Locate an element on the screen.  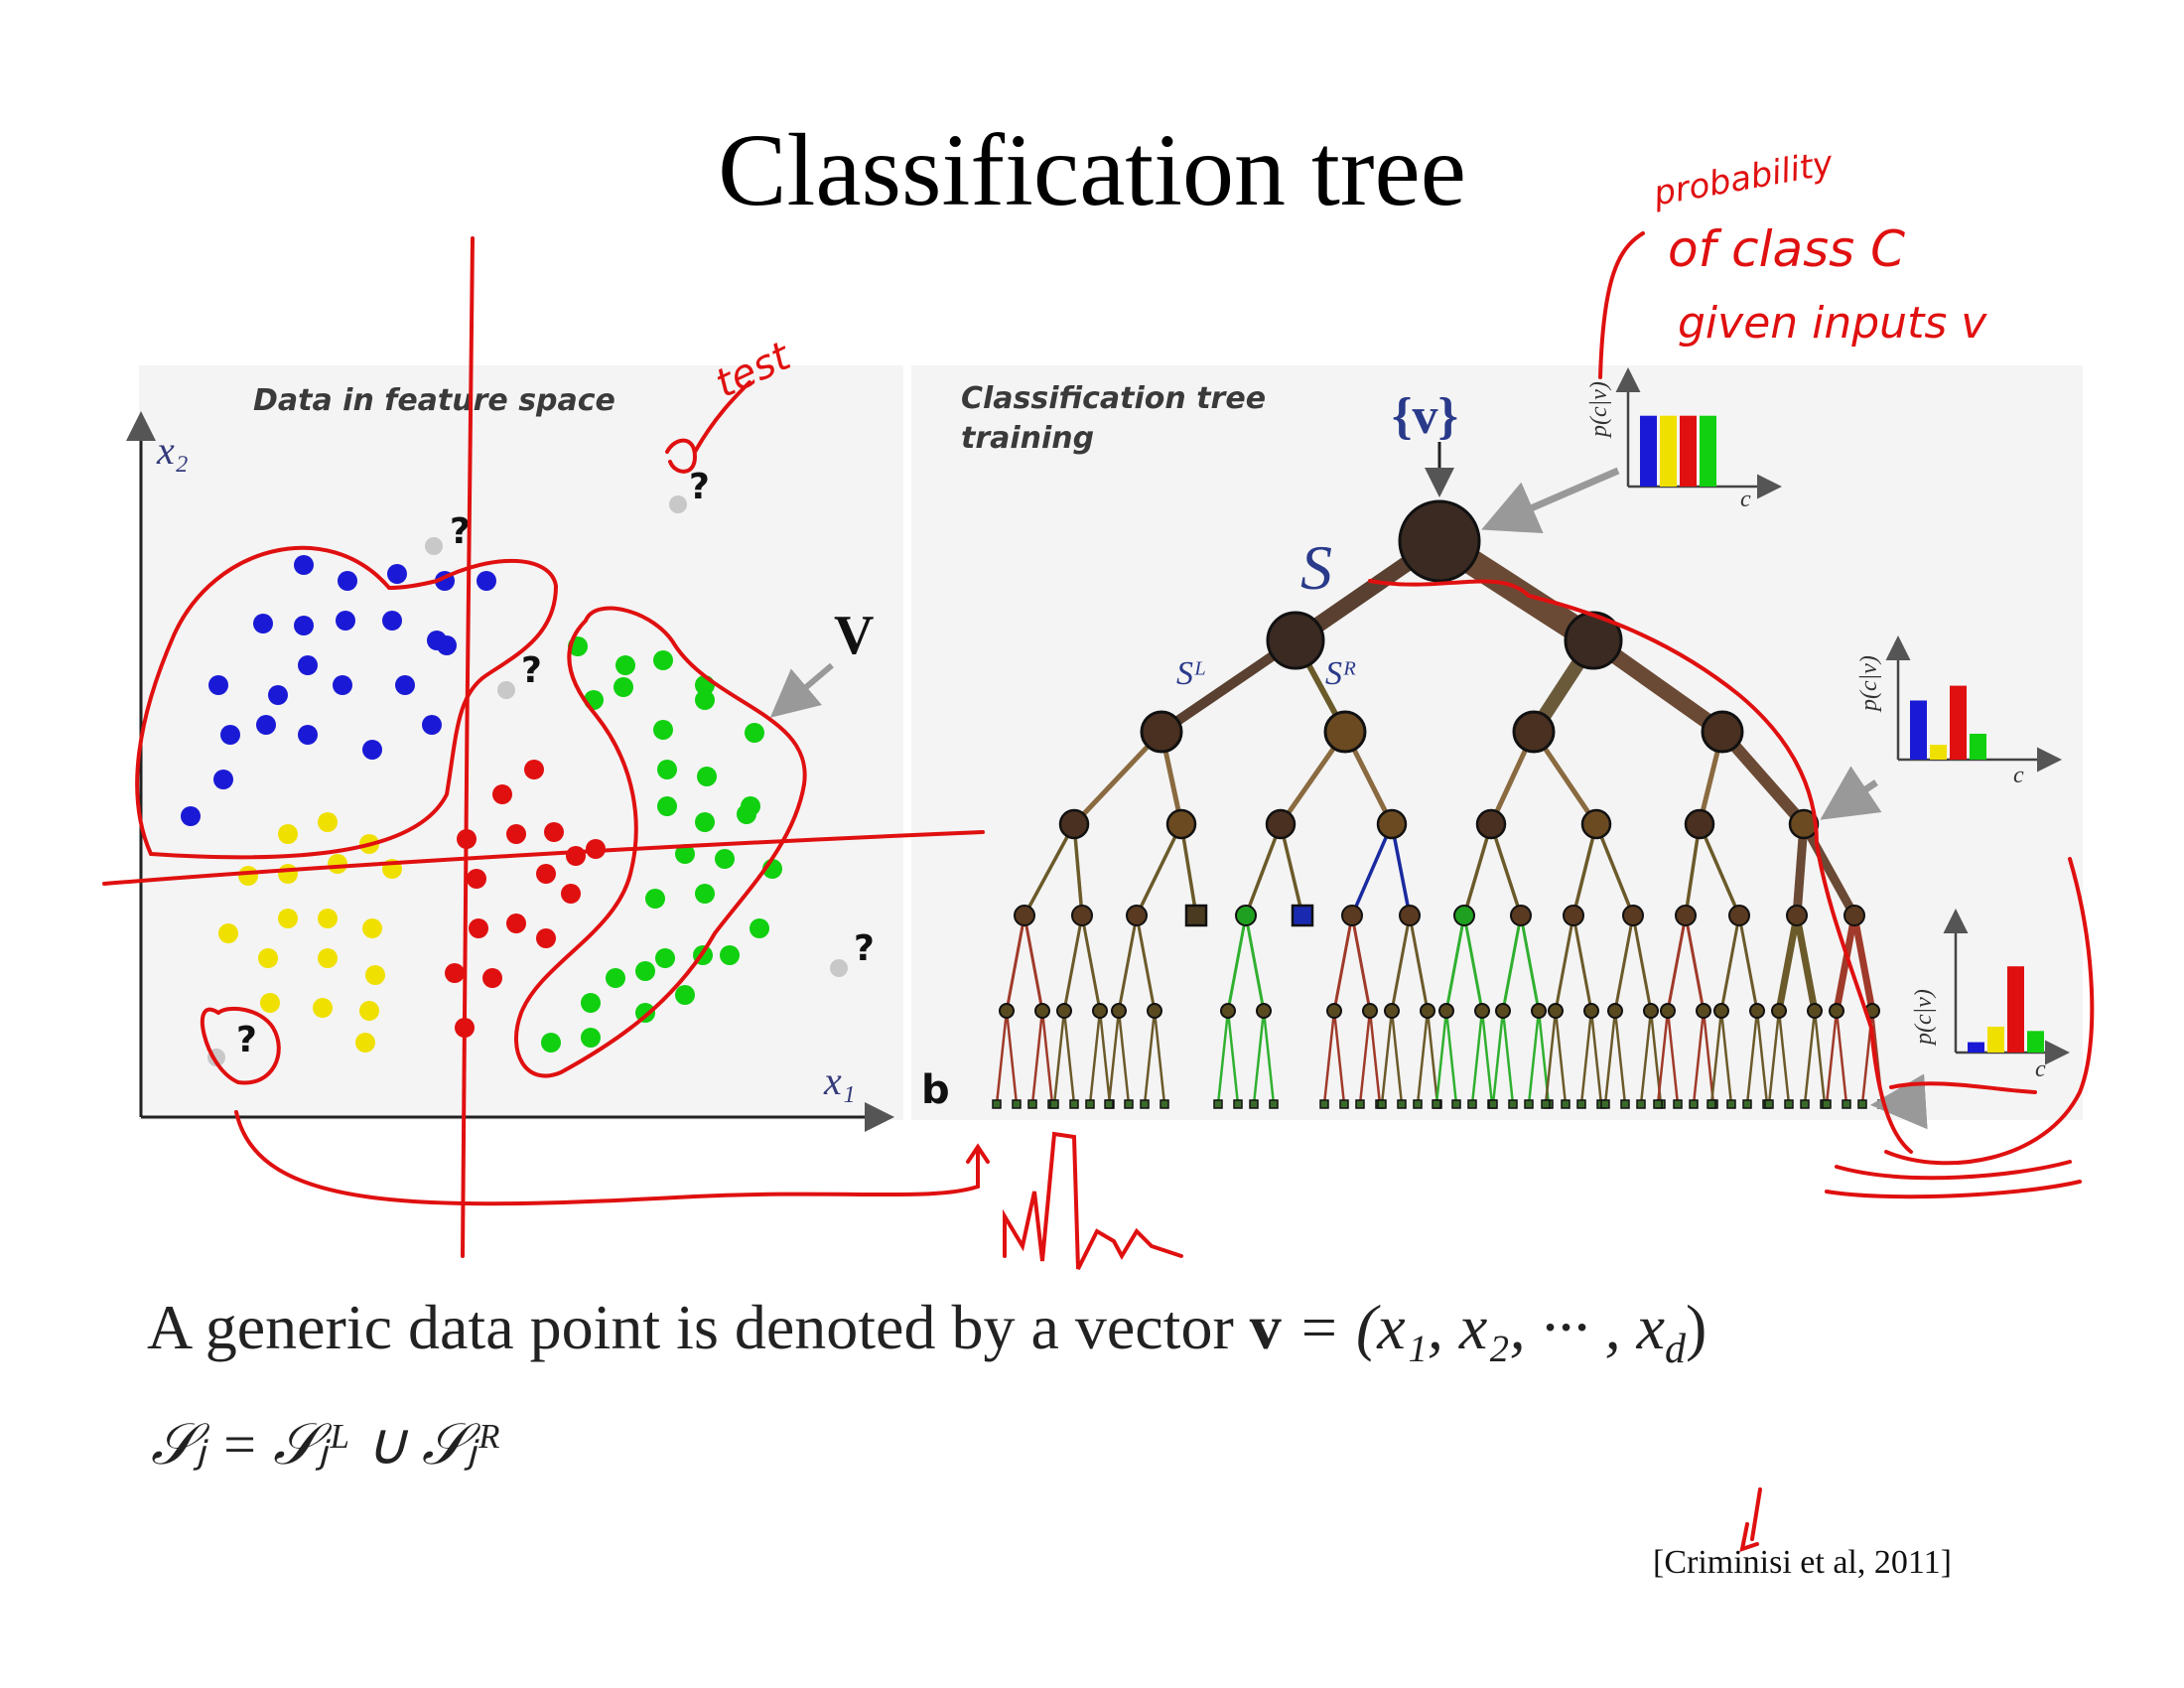
unknown-point-label-5: ? is located at coordinates (246, 1040).